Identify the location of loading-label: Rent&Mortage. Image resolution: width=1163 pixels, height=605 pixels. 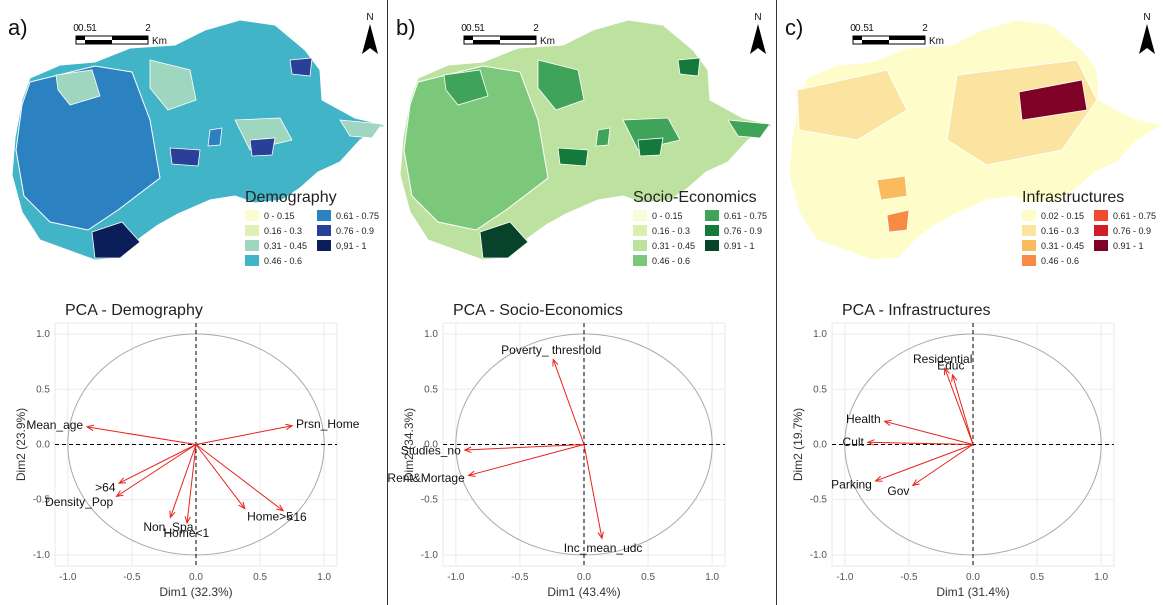
(426, 478).